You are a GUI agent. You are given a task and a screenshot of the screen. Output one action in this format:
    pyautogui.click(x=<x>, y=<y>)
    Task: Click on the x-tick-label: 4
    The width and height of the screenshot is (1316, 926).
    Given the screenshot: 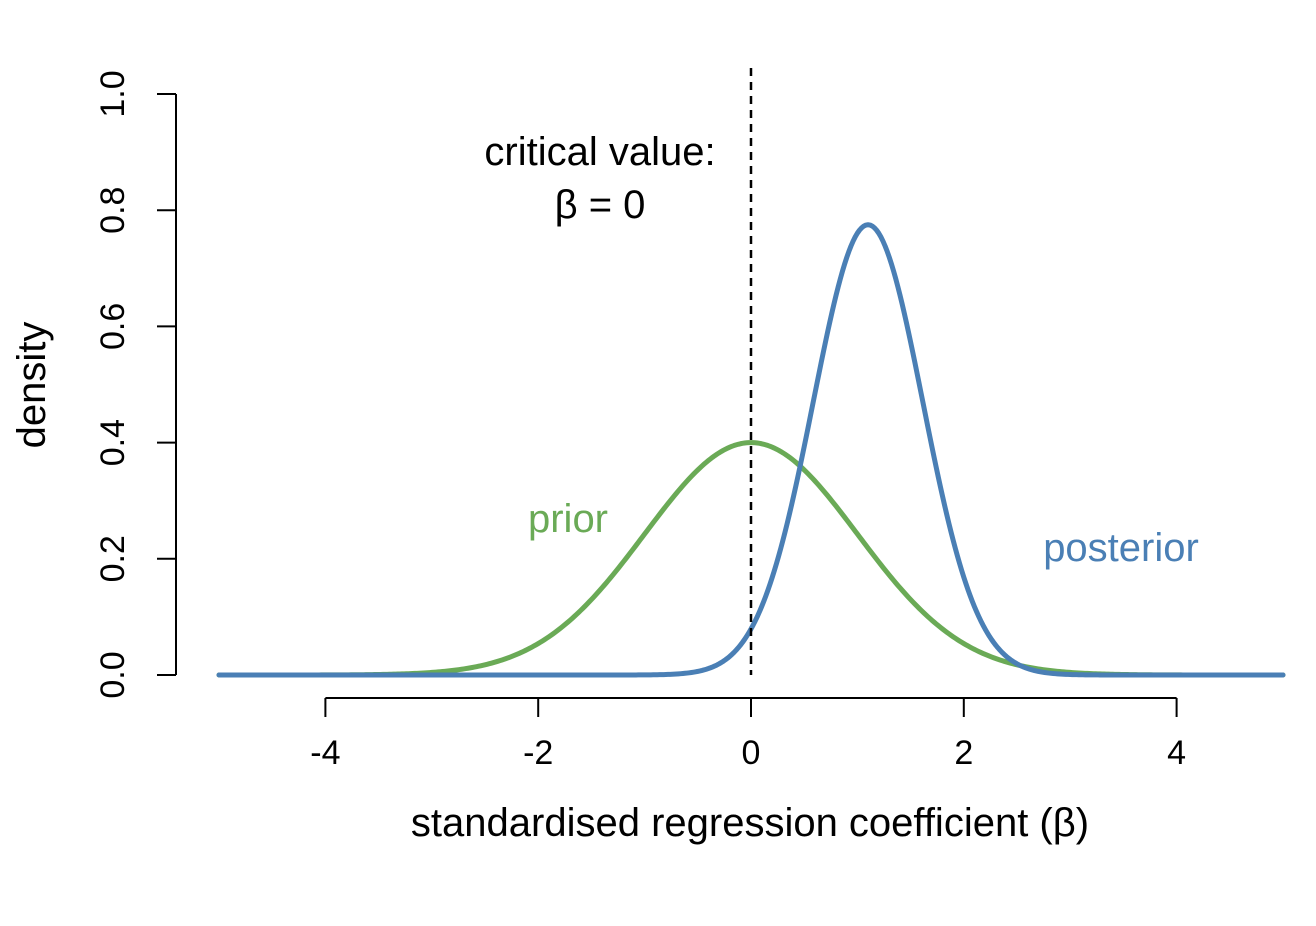 What is the action you would take?
    pyautogui.click(x=1176, y=753)
    